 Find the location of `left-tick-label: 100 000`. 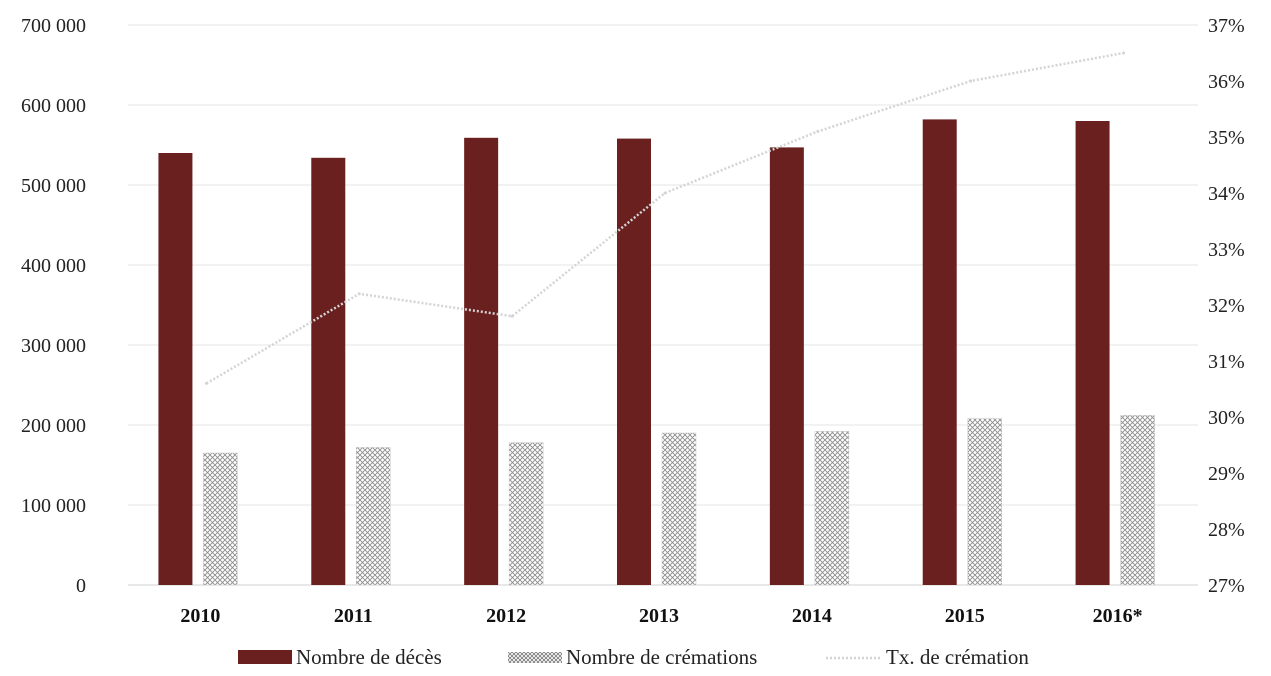

left-tick-label: 100 000 is located at coordinates (53, 506).